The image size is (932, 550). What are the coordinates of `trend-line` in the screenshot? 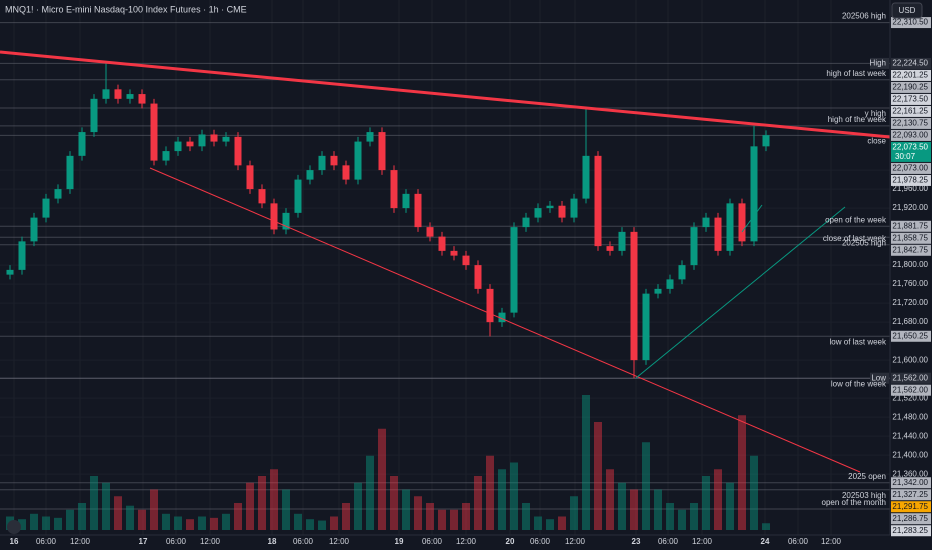 It's located at (752, 218).